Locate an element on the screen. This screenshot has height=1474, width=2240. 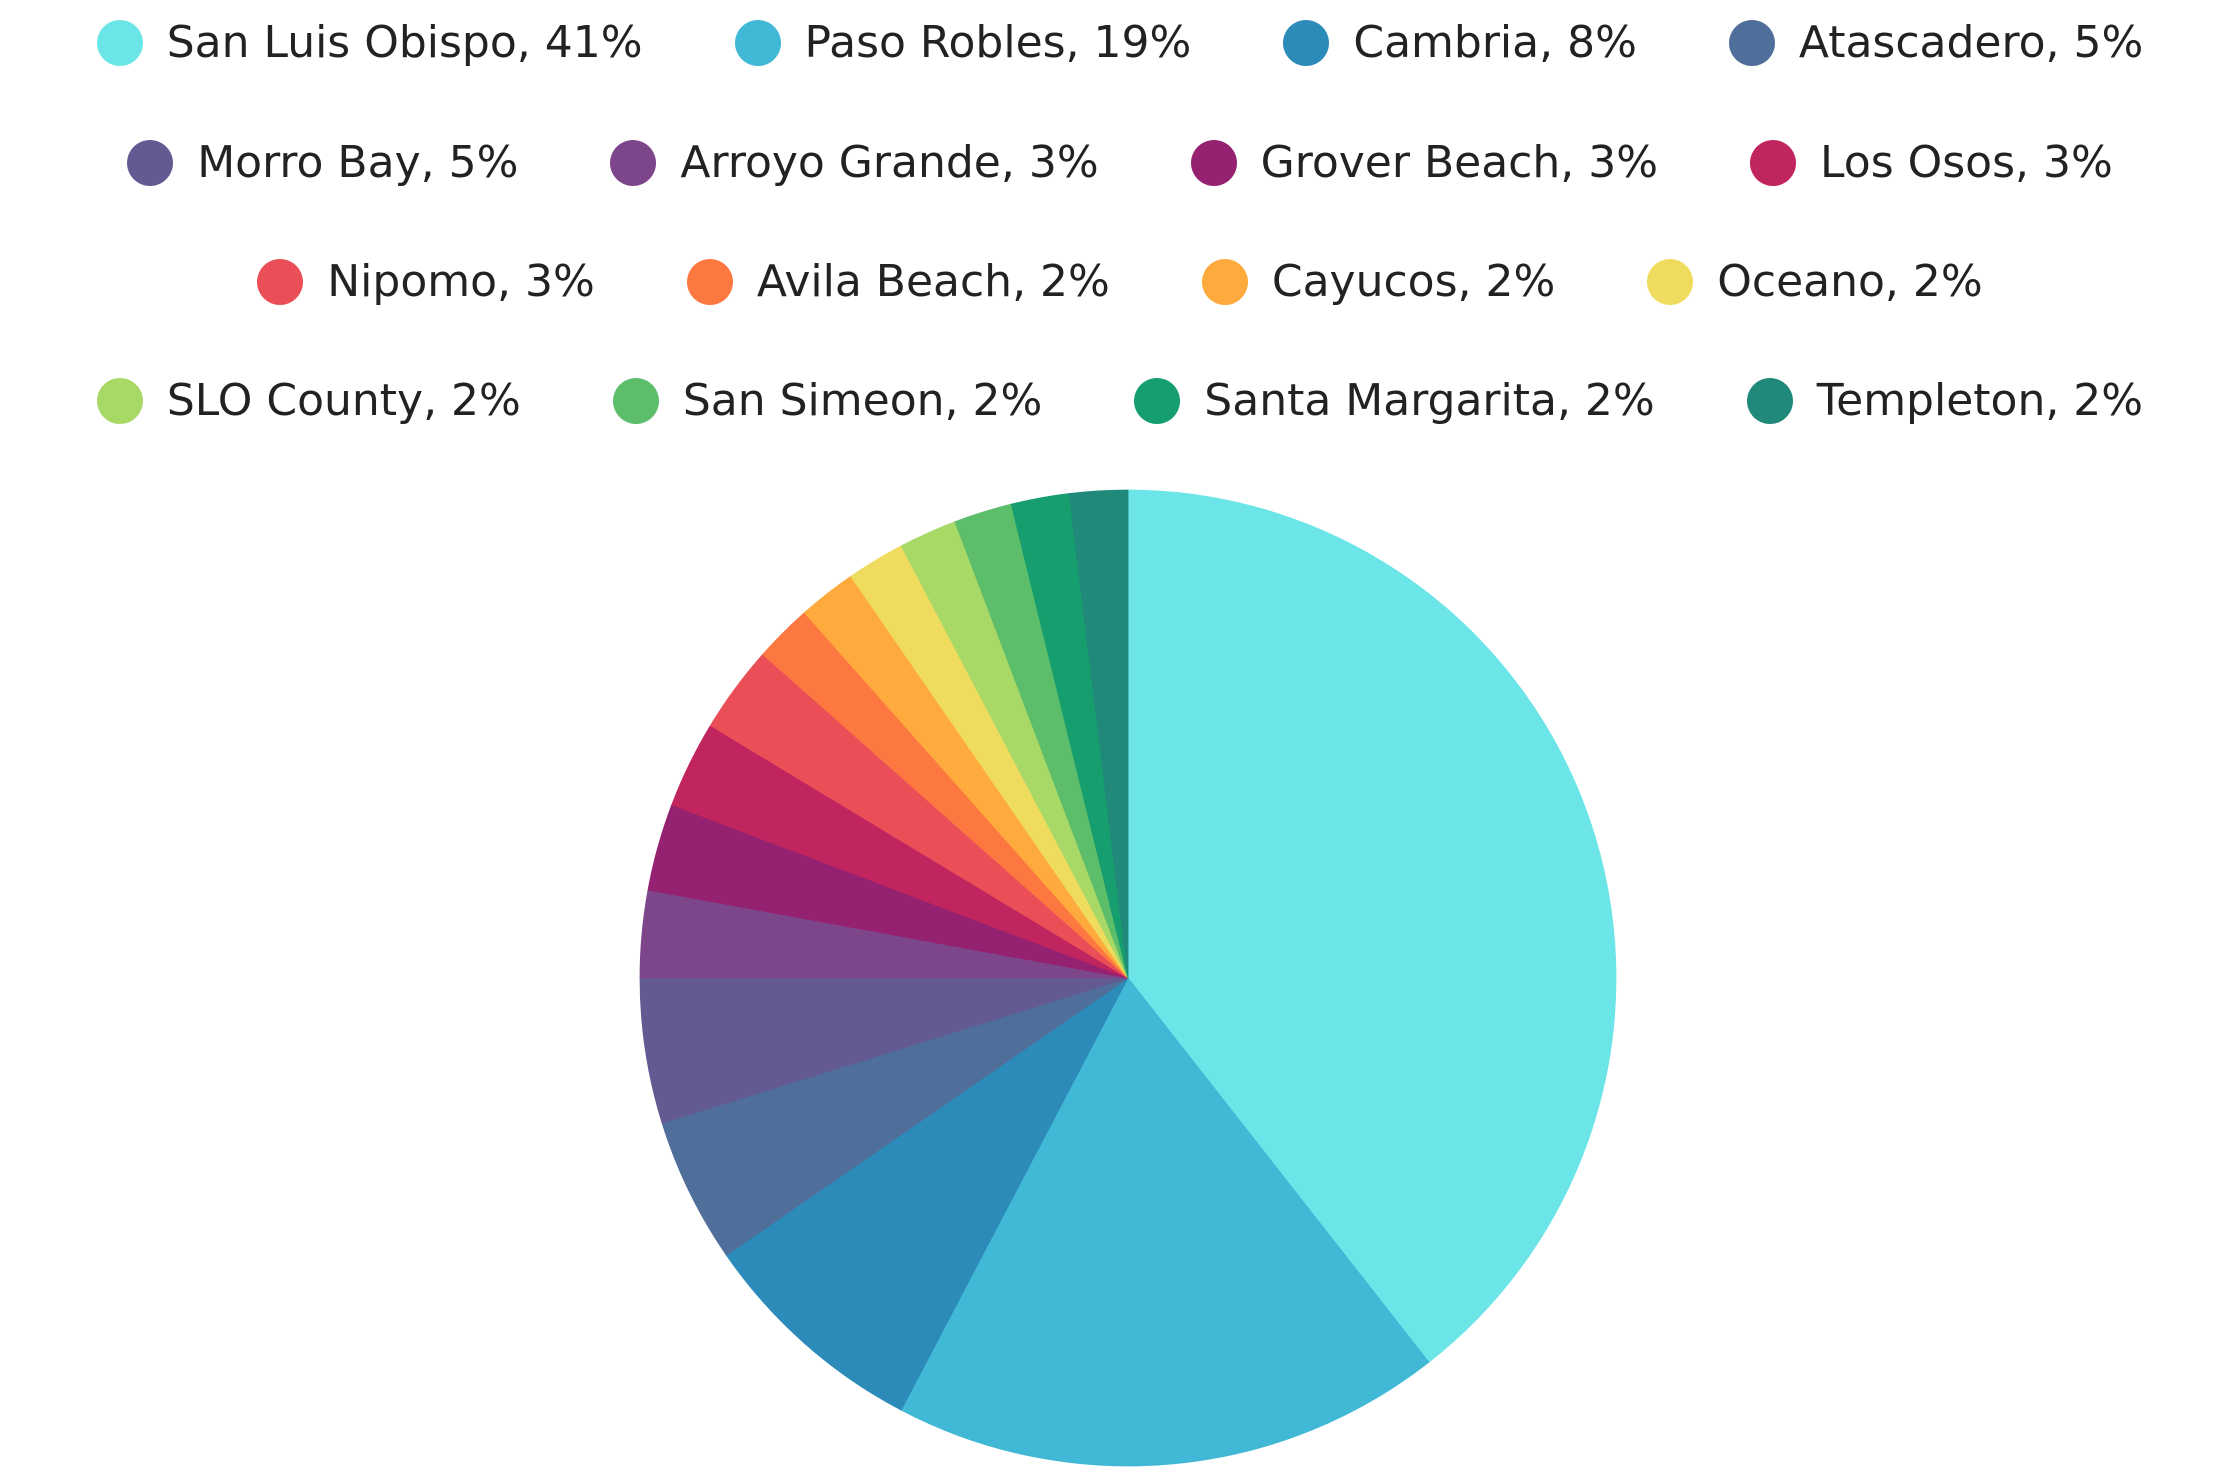
legend-item: SLO County, 2% is located at coordinates (308, 400).